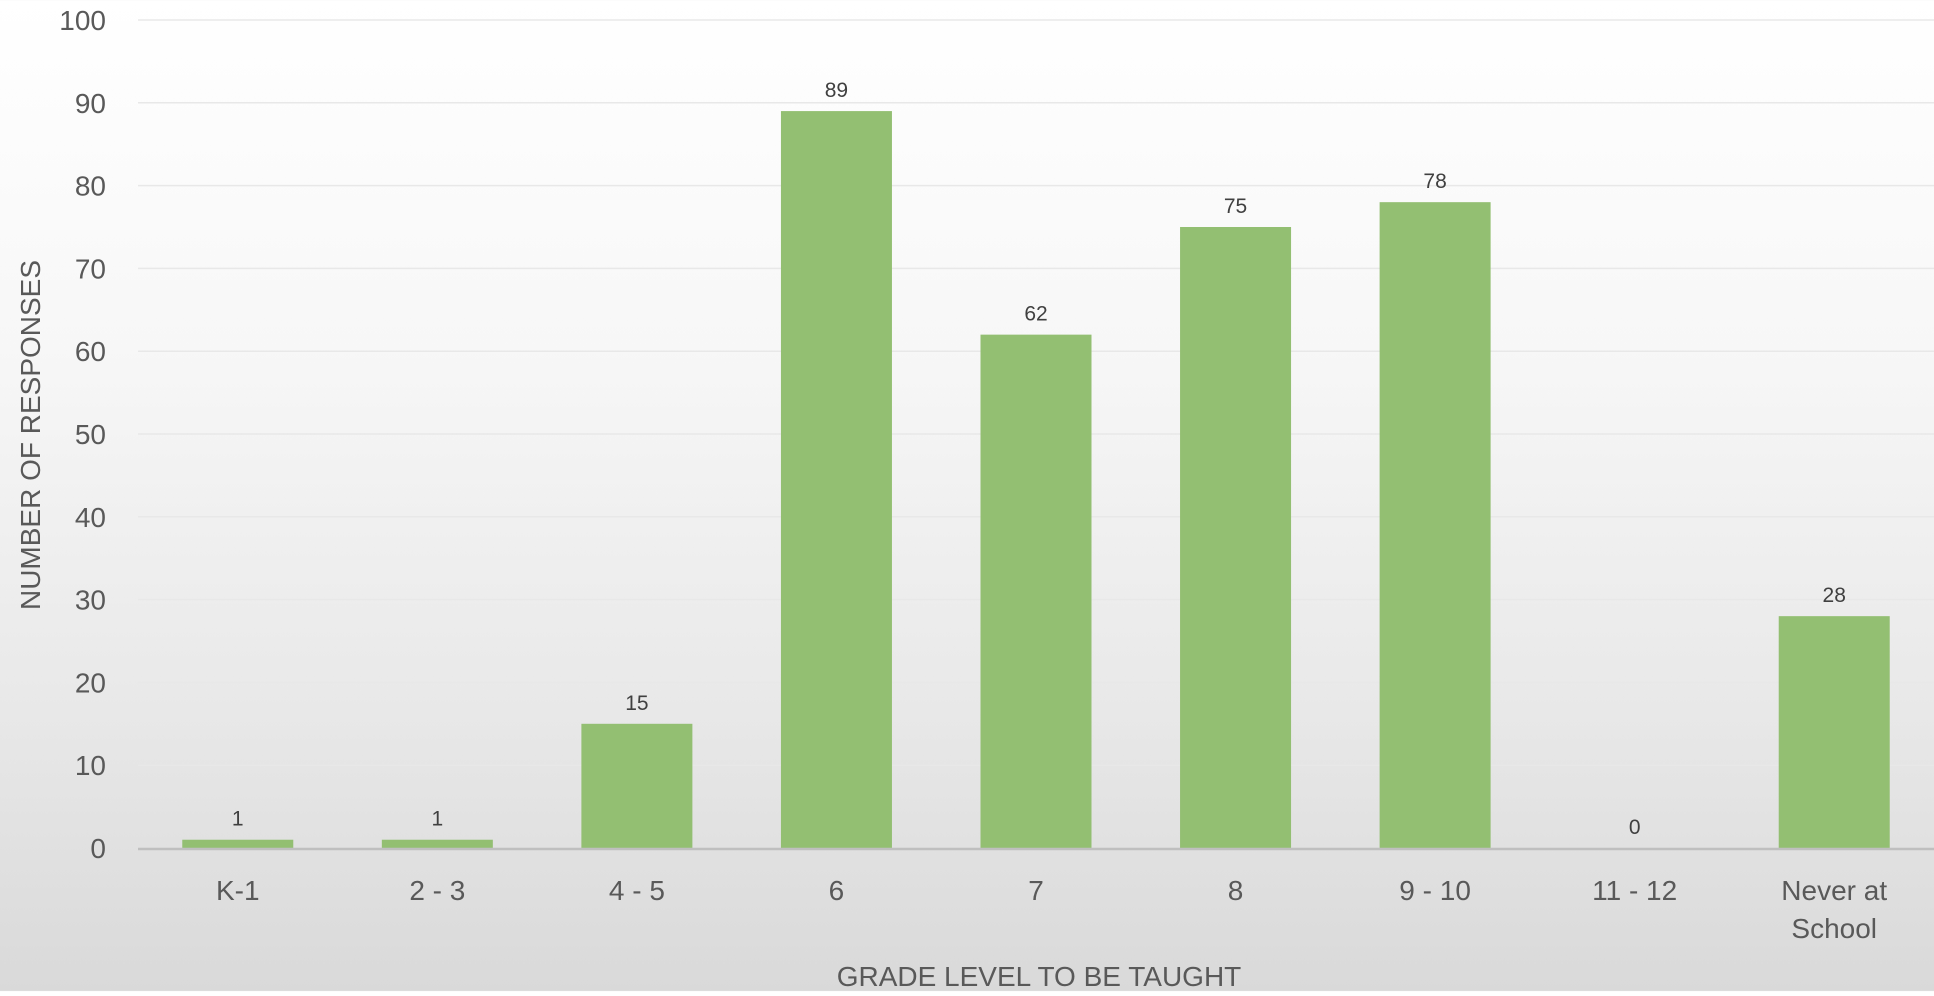 The width and height of the screenshot is (1934, 996). I want to click on x-tick-label: 7, so click(1036, 890).